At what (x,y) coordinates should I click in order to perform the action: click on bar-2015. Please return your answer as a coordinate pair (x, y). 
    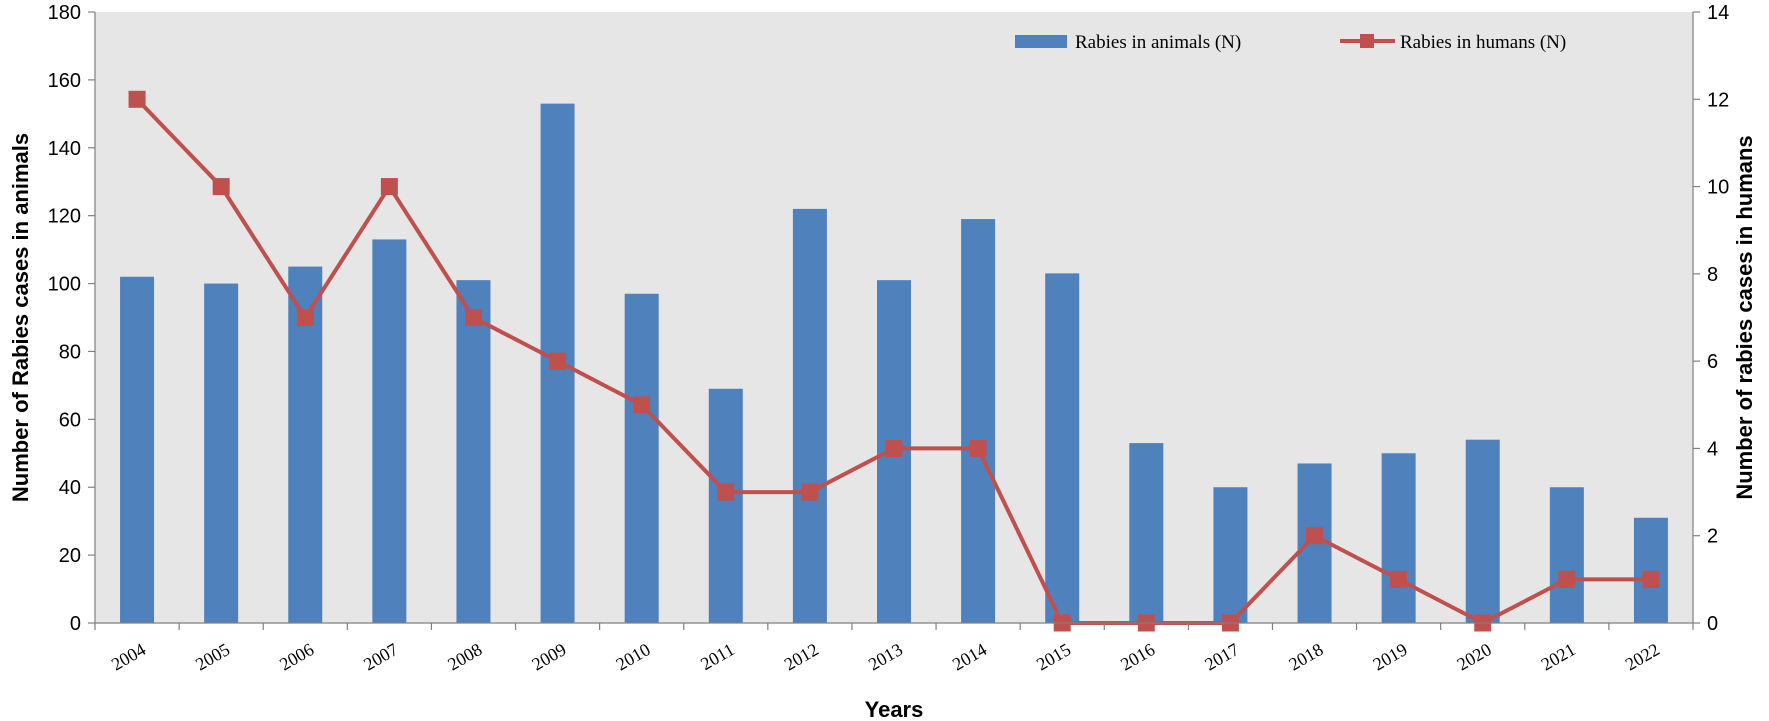
    Looking at the image, I should click on (1062, 448).